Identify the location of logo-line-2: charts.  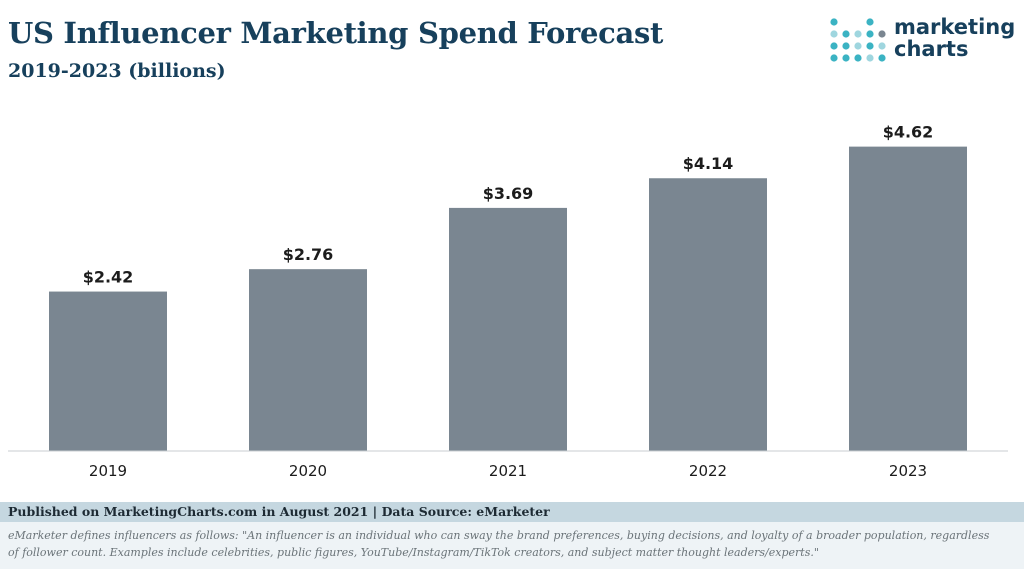
(931, 49).